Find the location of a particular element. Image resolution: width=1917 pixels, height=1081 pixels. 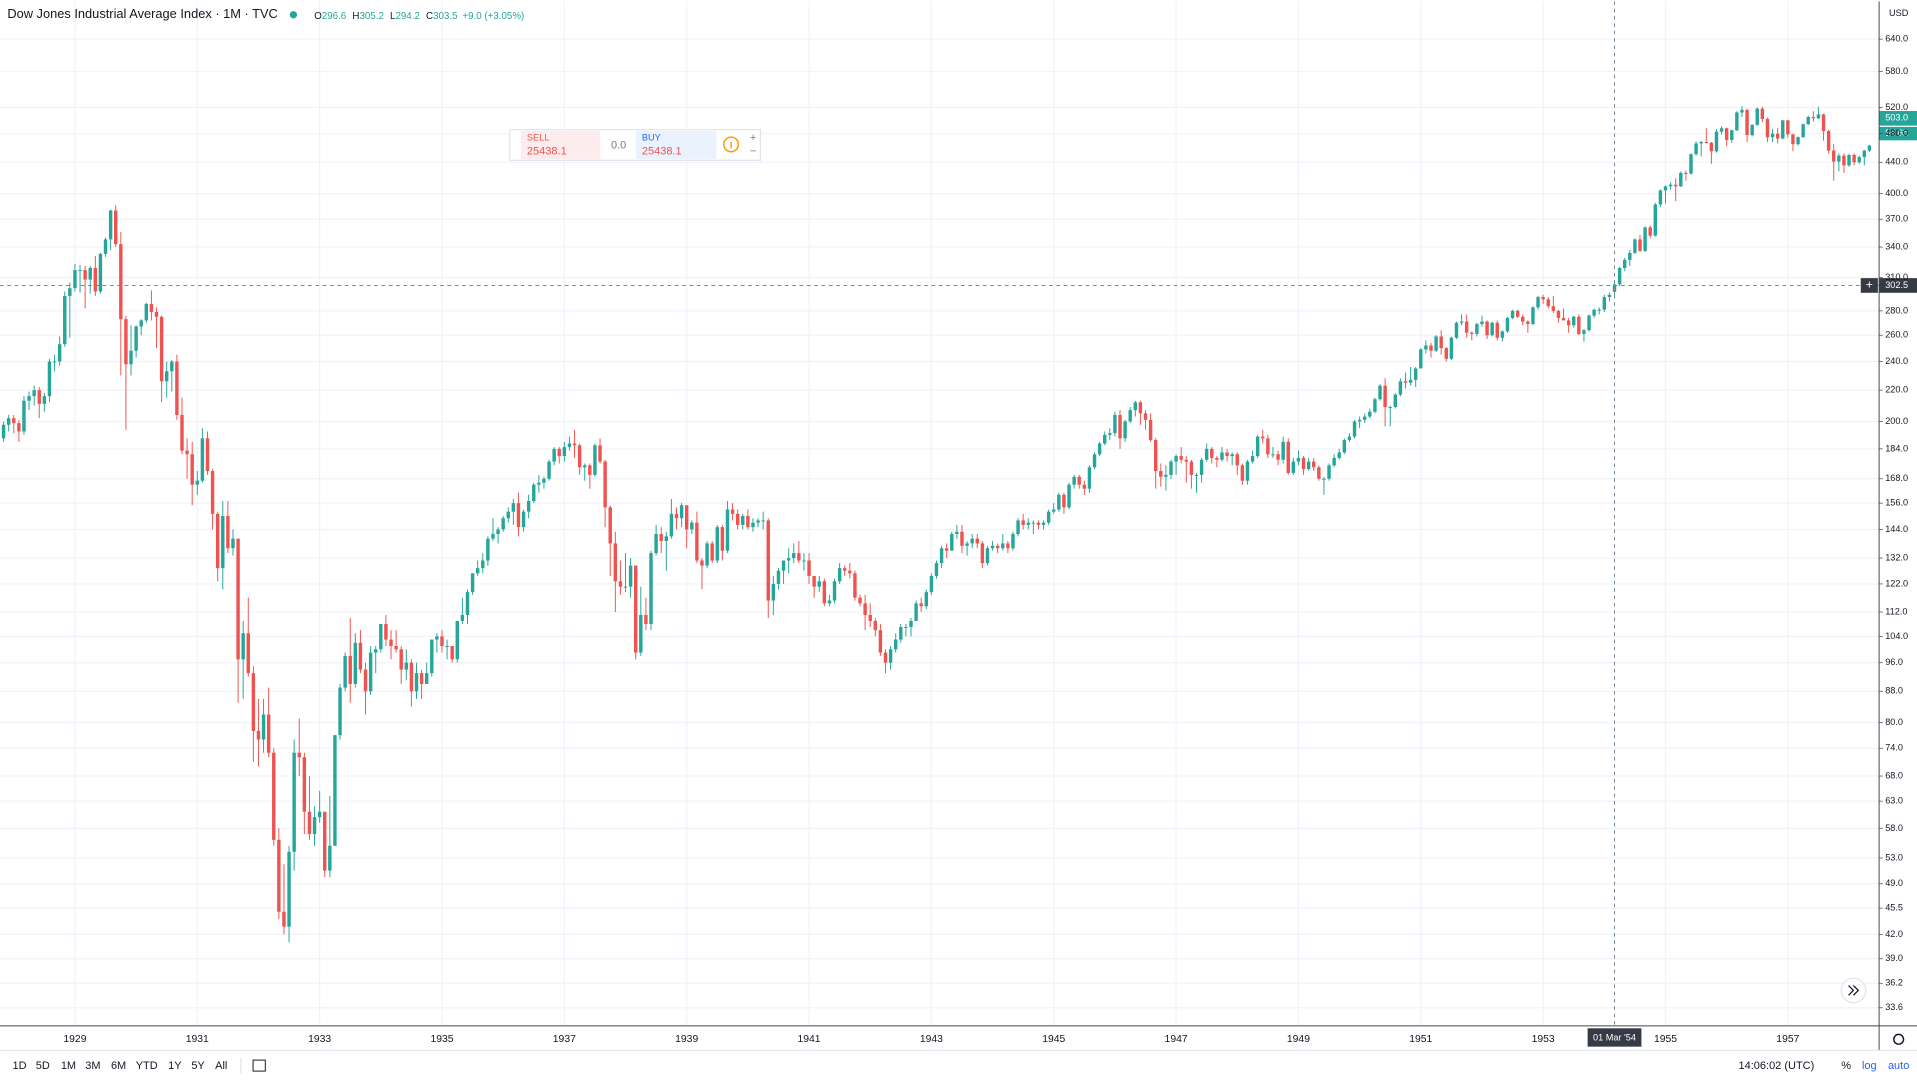

range-button: 1D is located at coordinates (20, 1066).